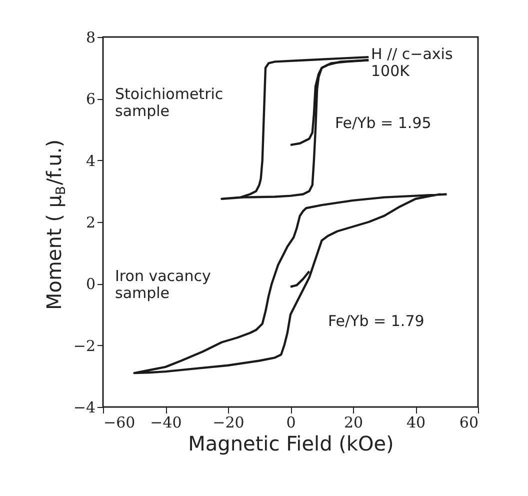 Image resolution: width=528 pixels, height=496 pixels. What do you see at coordinates (163, 284) in the screenshot?
I see `annotation: Iron vacancy sample` at bounding box center [163, 284].